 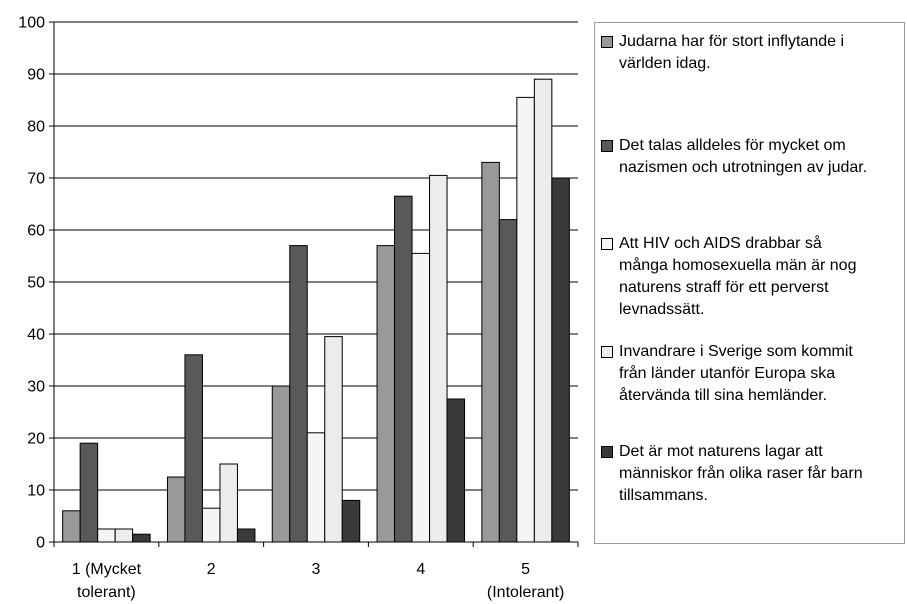 What do you see at coordinates (420, 569) in the screenshot?
I see `x-tick-label: 4` at bounding box center [420, 569].